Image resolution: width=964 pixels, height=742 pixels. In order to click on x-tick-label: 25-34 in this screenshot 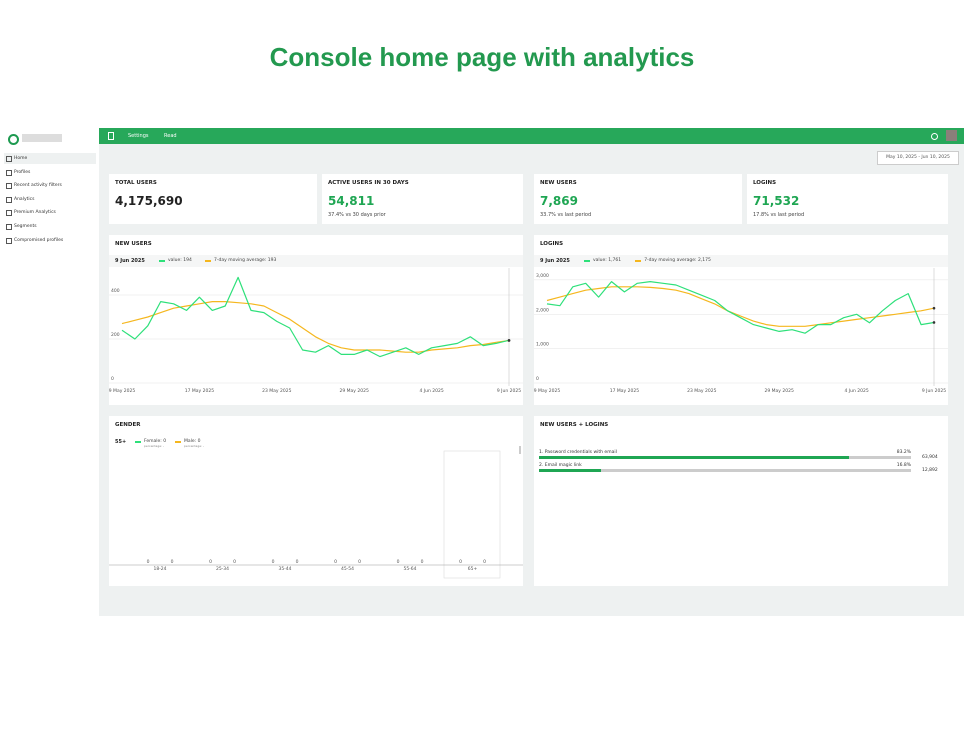, I will do `click(222, 569)`.